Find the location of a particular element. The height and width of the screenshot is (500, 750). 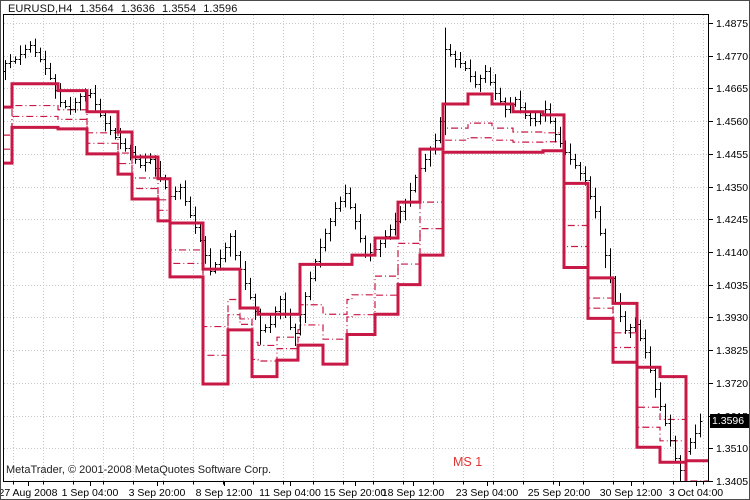

time-tick-label: 1 Sep 04:00 is located at coordinates (90, 493).